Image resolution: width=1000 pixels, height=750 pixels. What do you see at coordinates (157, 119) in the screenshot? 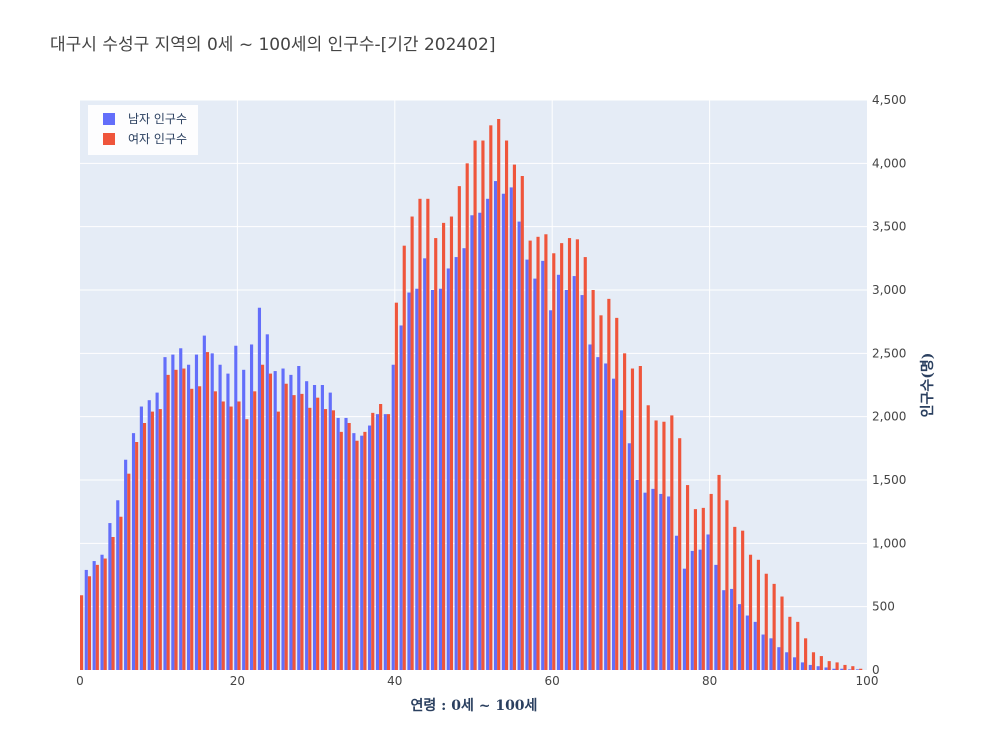
I see `legend-label-male: 남자 인구수` at bounding box center [157, 119].